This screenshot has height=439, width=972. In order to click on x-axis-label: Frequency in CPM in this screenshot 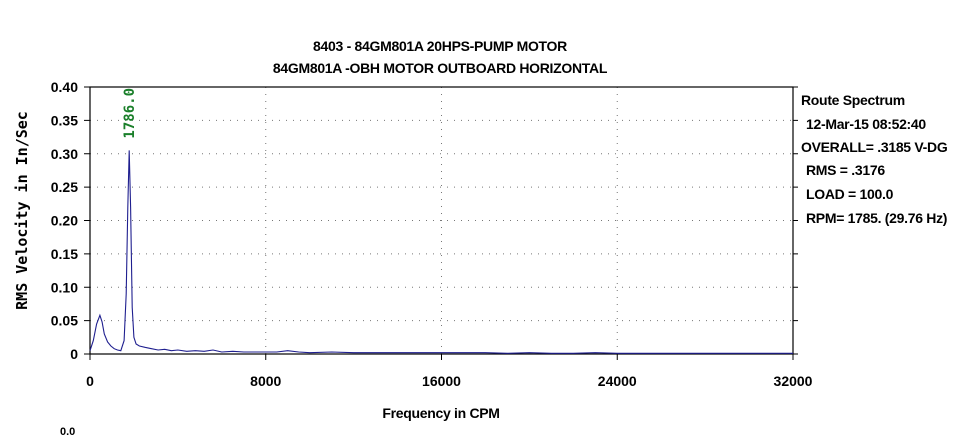, I will do `click(440, 413)`.